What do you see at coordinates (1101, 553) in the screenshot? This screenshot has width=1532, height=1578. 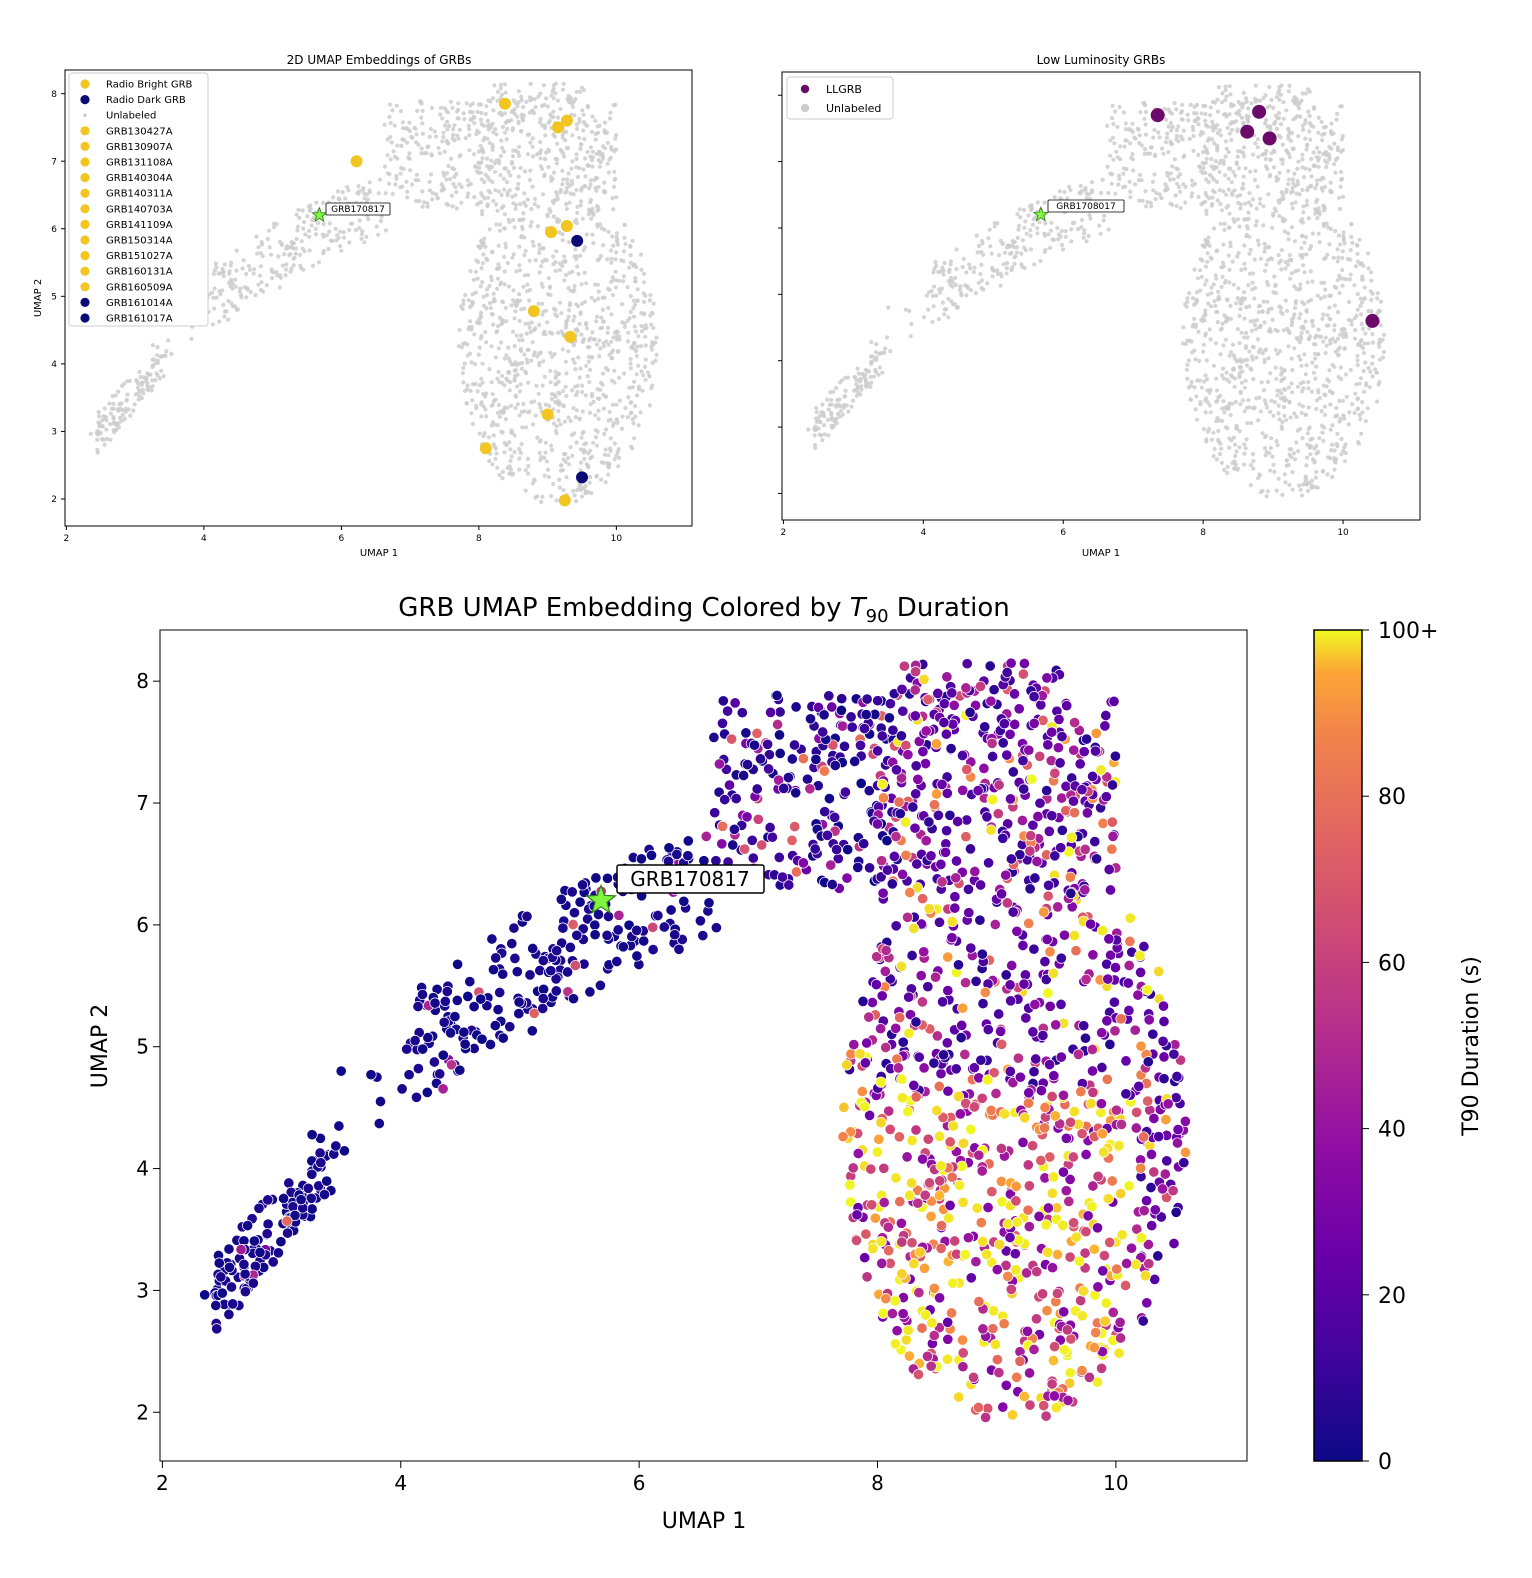 I see `x-axis-label: UMAP 1` at bounding box center [1101, 553].